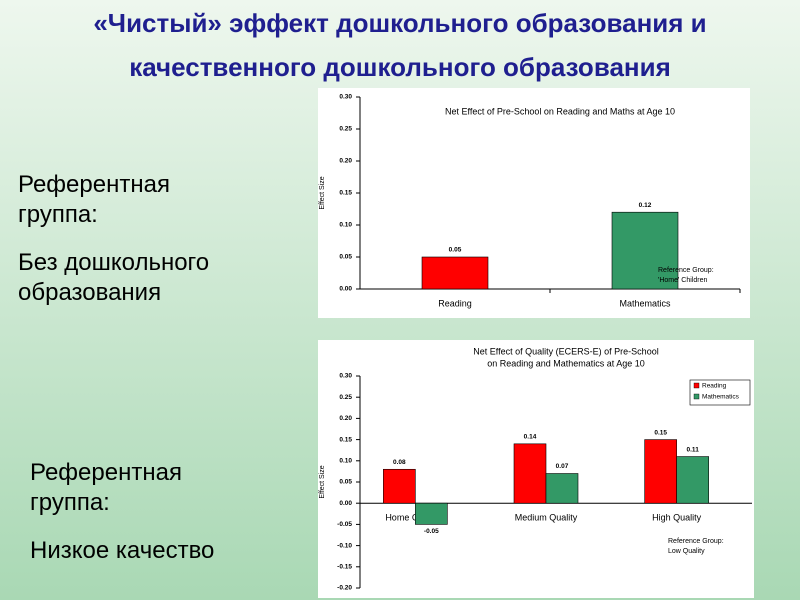 This screenshot has height=600, width=800. Describe the element at coordinates (677, 518) in the screenshot. I see `x-tick-label: High Quality` at that location.